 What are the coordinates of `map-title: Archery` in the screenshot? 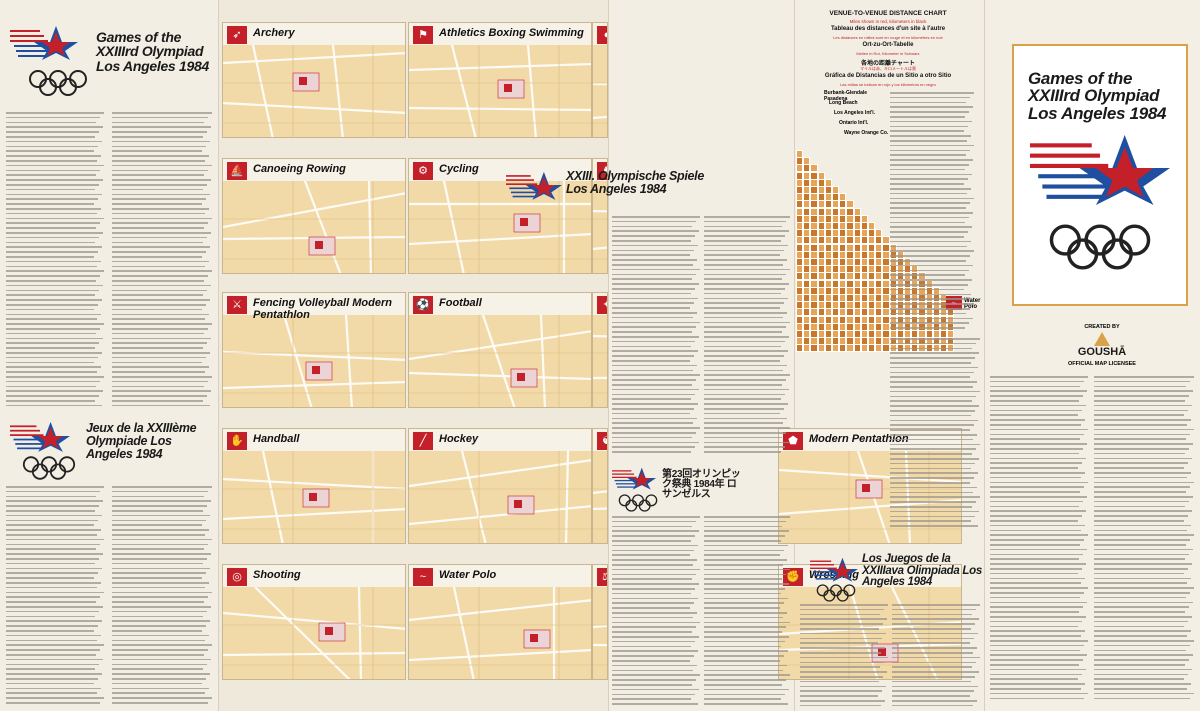 It's located at (274, 33).